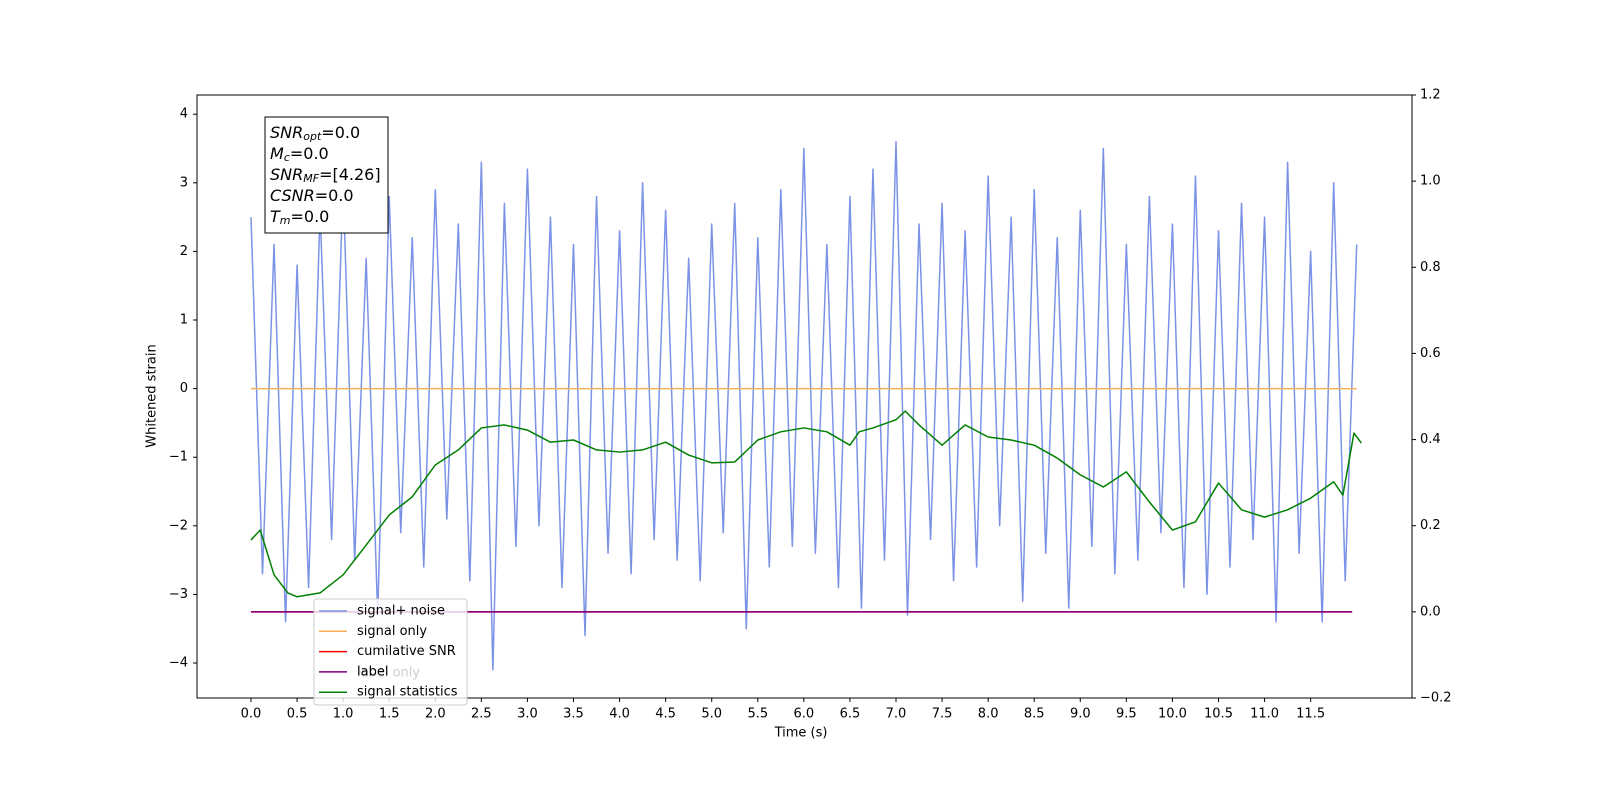  Describe the element at coordinates (619, 714) in the screenshot. I see `x-tick-label: 4.0` at that location.